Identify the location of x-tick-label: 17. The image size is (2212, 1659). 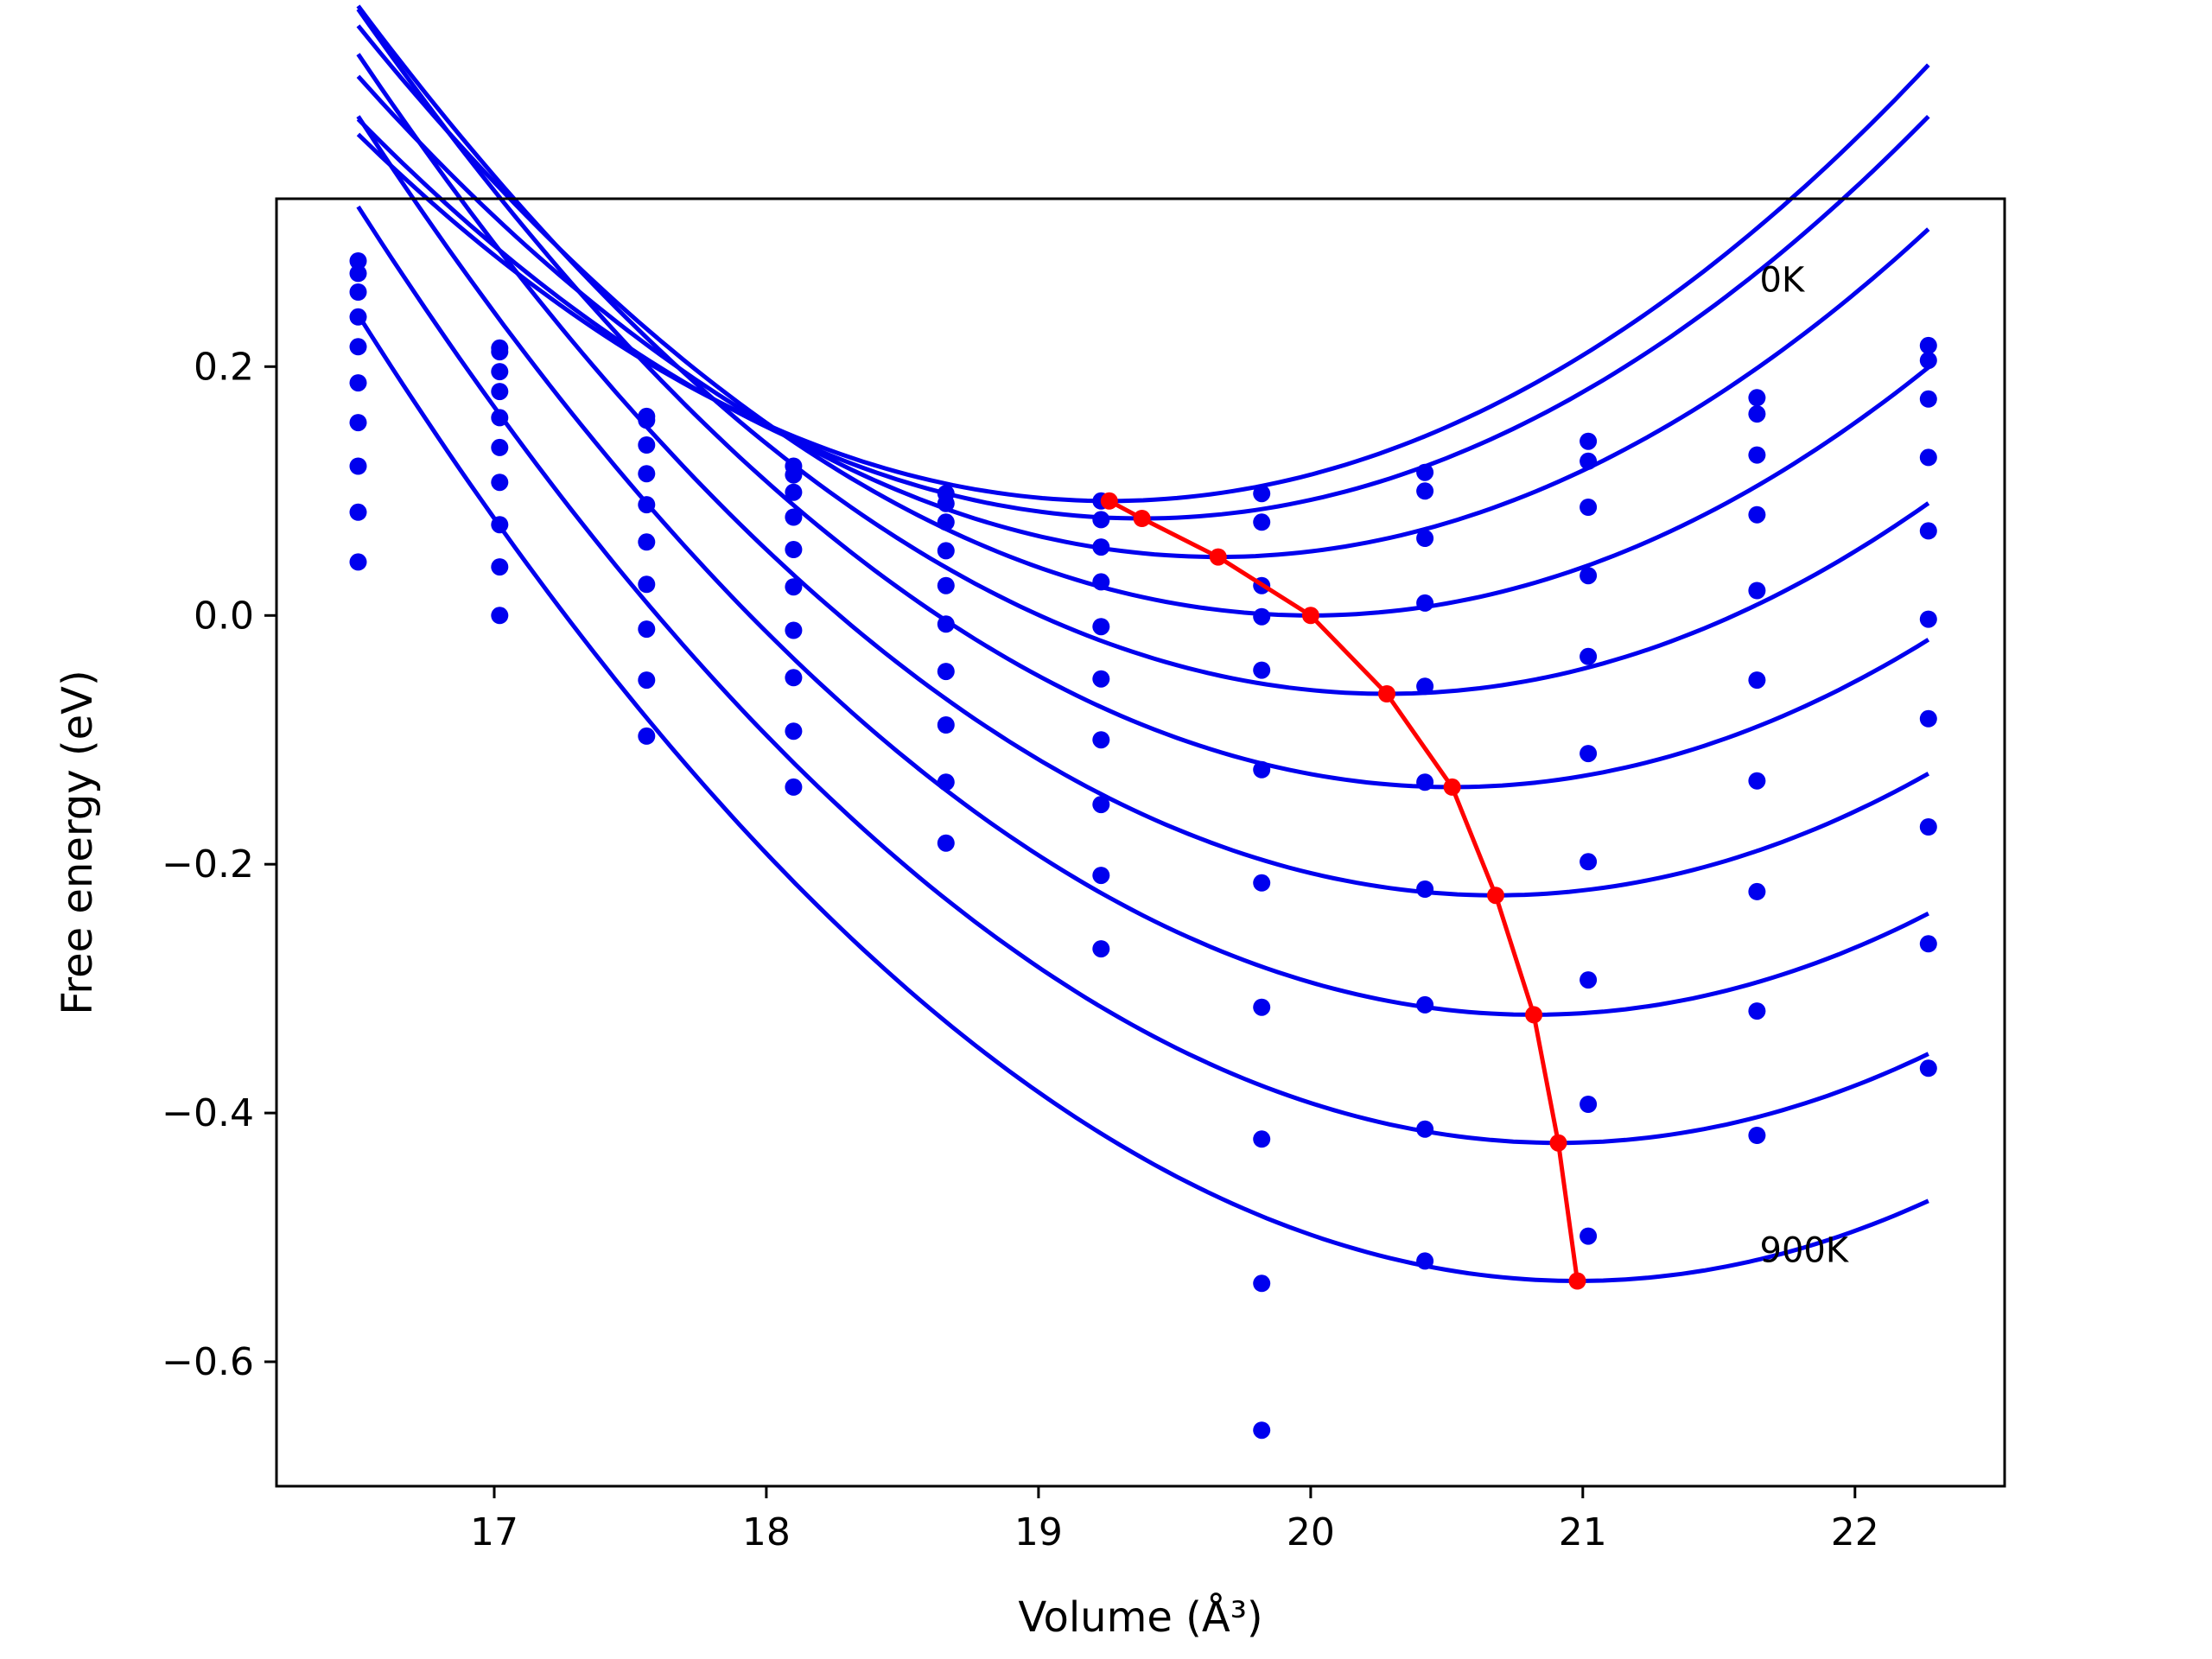
(494, 1532).